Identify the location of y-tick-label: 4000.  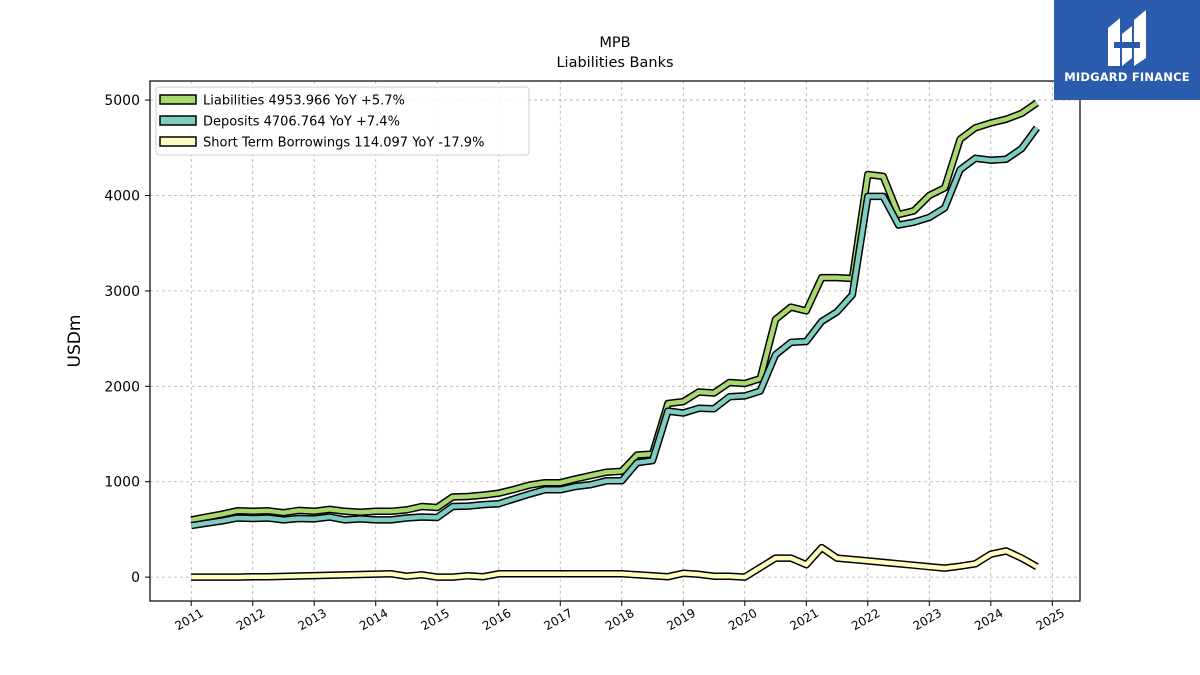
(122, 196).